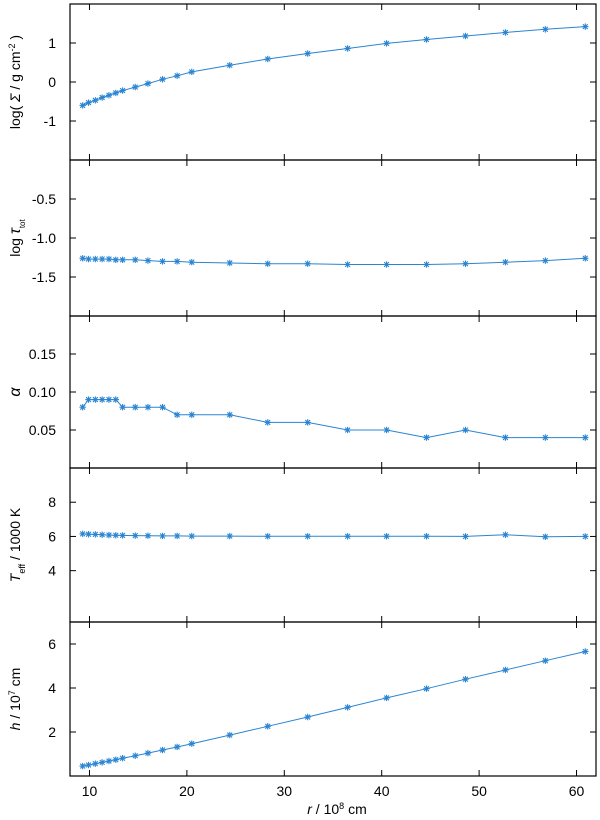 The image size is (600, 820). I want to click on y-axis-label: h / 107 cm, so click(15, 699).